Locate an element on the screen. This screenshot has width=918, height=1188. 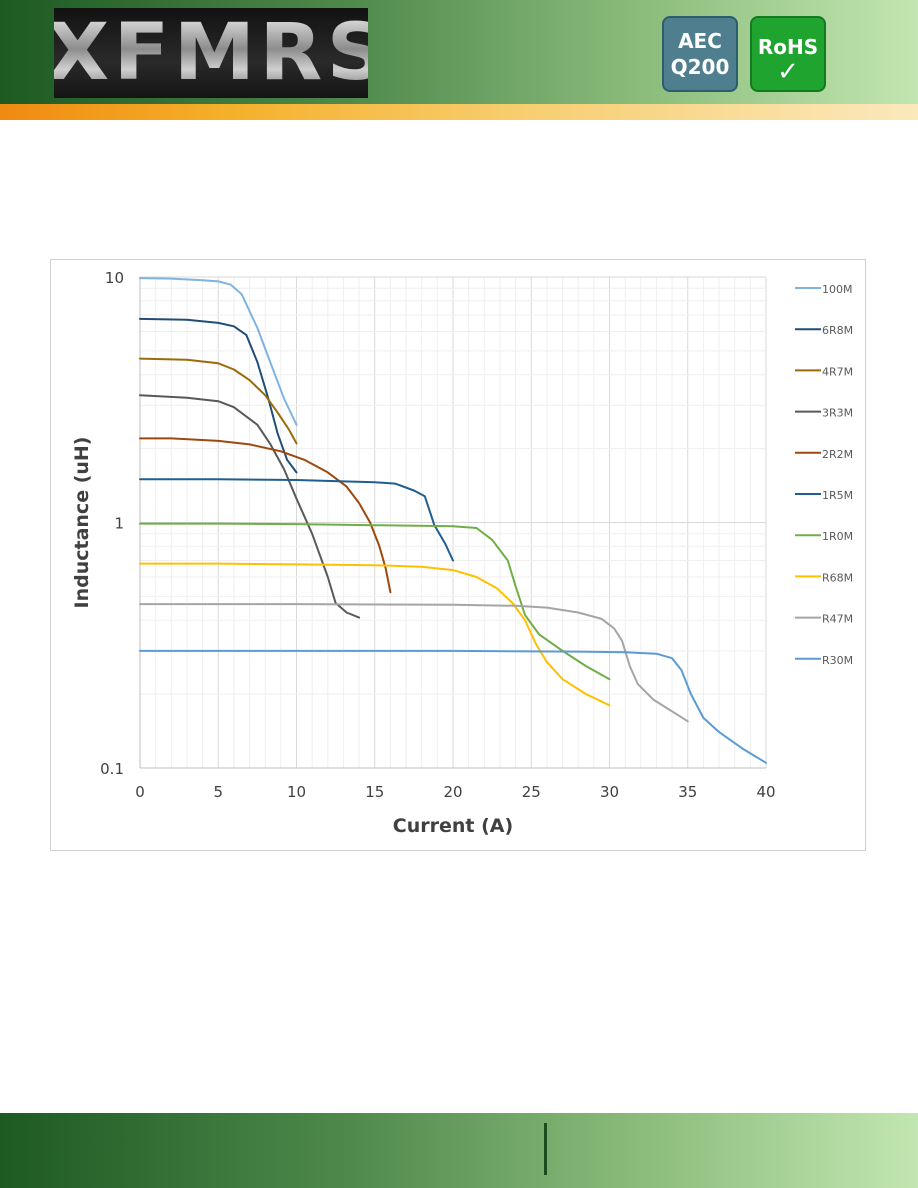
x-tick-label: 15 is located at coordinates (374, 792).